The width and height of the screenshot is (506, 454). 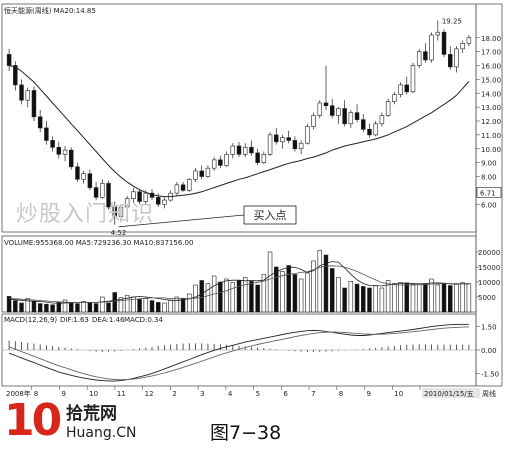 What do you see at coordinates (491, 108) in the screenshot?
I see `price-tick-label: 13.00` at bounding box center [491, 108].